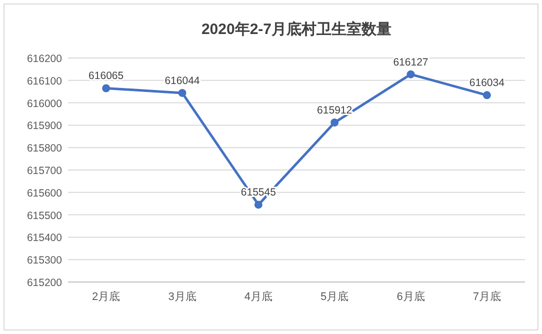 This screenshot has width=542, height=334. What do you see at coordinates (410, 296) in the screenshot?
I see `x-tick-label: 6月底` at bounding box center [410, 296].